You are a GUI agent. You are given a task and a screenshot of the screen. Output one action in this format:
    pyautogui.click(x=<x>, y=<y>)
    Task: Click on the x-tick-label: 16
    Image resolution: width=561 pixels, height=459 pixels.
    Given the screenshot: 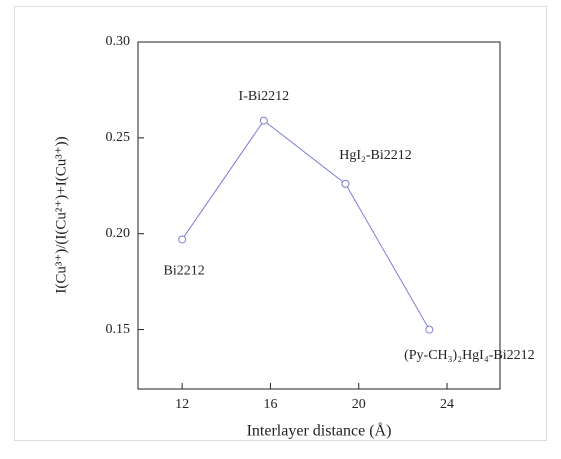 What is the action you would take?
    pyautogui.click(x=270, y=404)
    